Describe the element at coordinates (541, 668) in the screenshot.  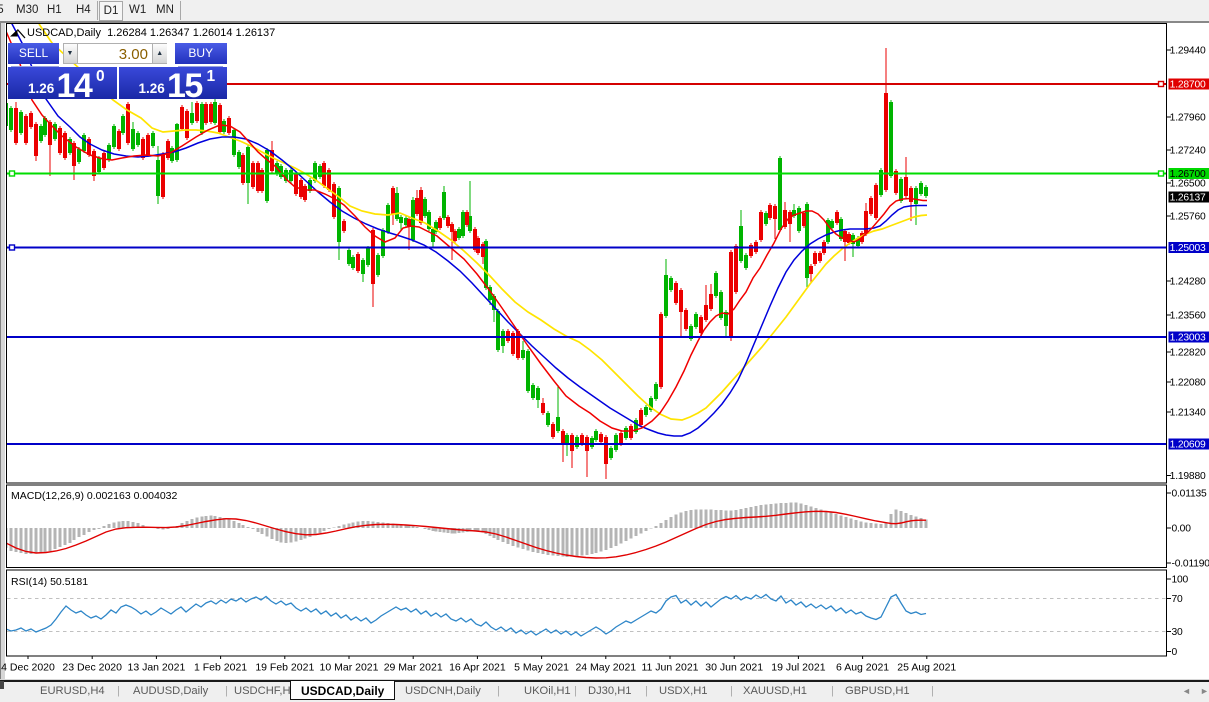
I see `svg-text: 5 May 2021` at that location.